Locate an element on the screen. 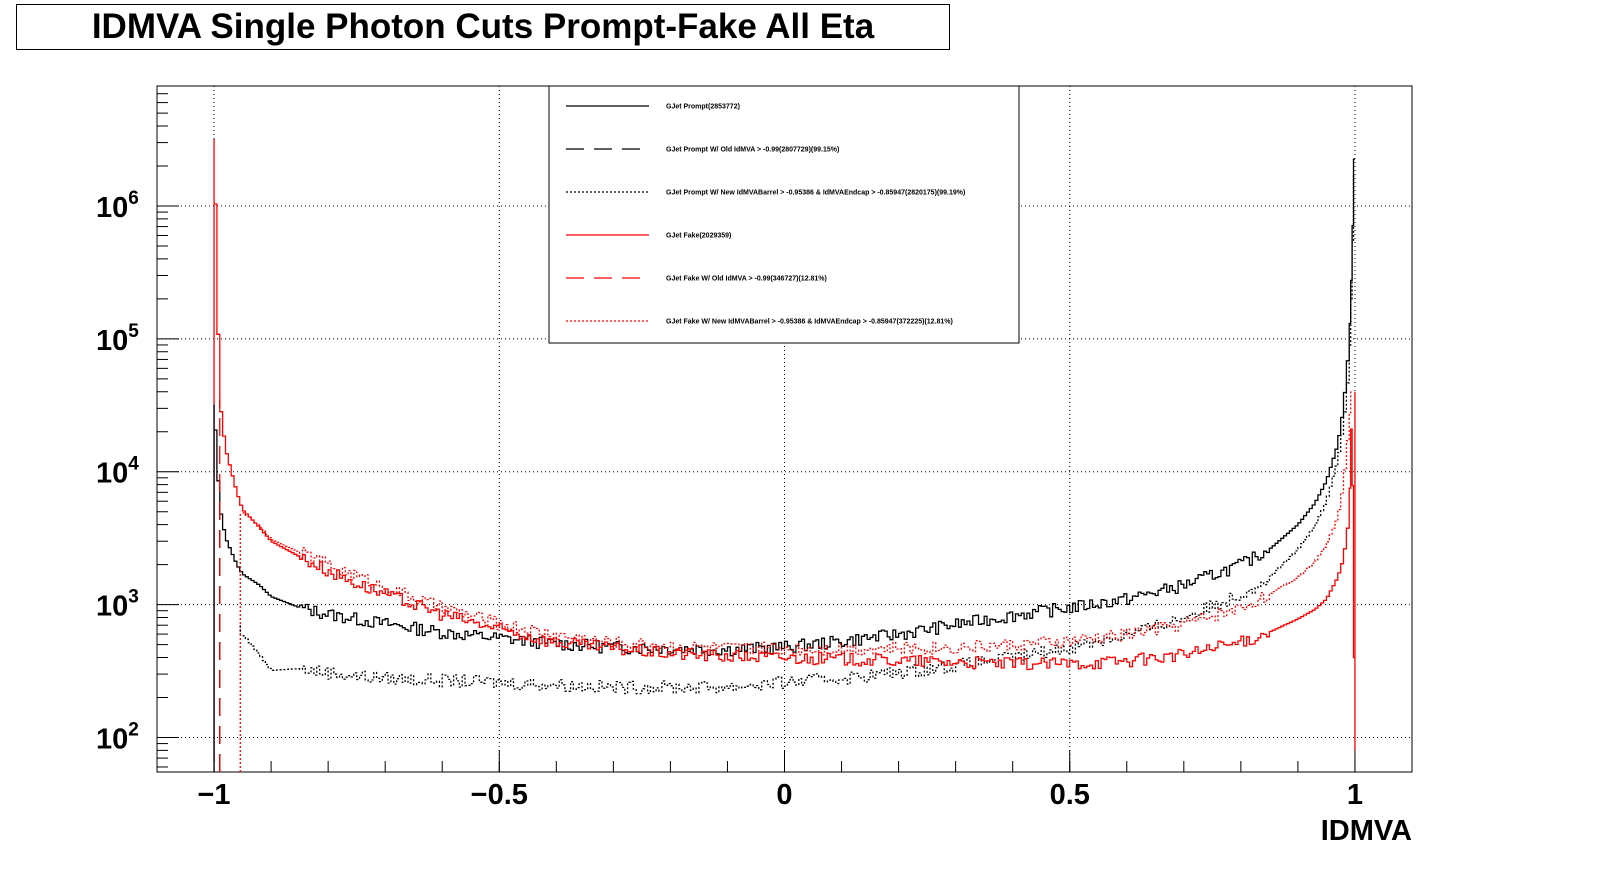  x-tick-label: 1 is located at coordinates (1355, 795).